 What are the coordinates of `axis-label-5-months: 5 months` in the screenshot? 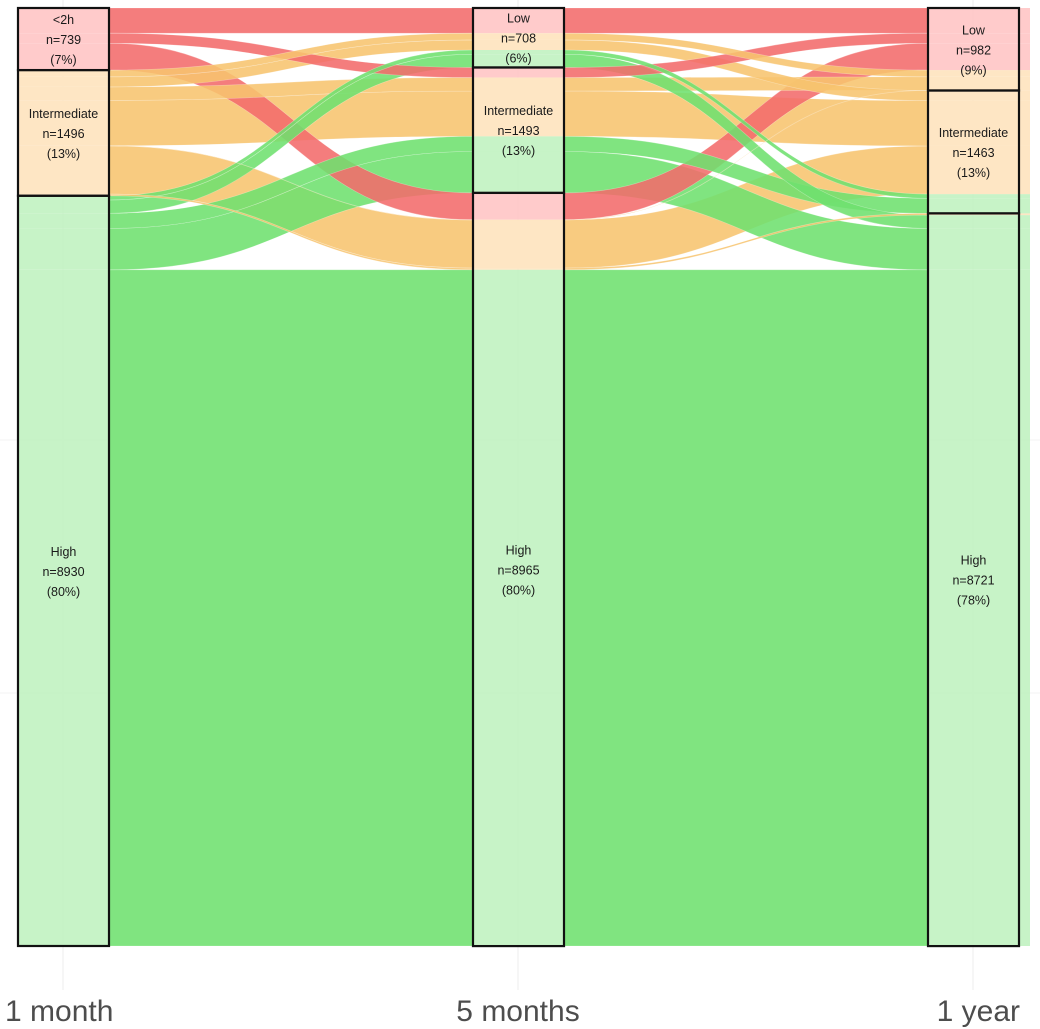 It's located at (517, 1011).